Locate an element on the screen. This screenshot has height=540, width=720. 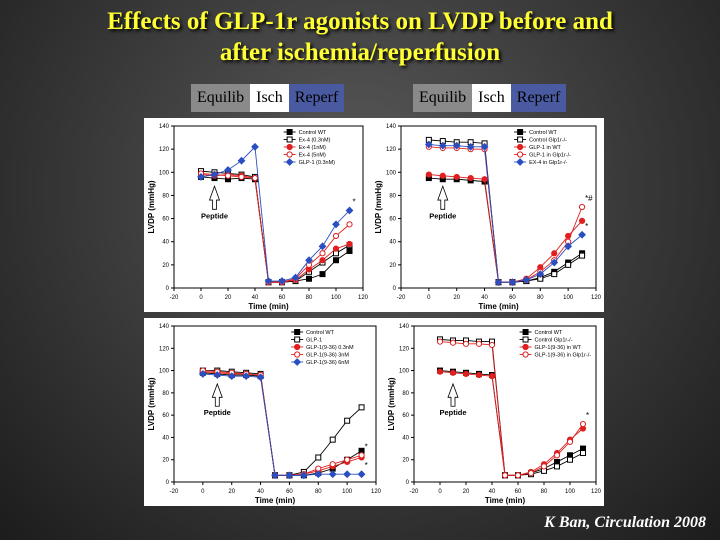
legend-label: GLP-1(9-36) in Glp1r-/- is located at coordinates (563, 356).